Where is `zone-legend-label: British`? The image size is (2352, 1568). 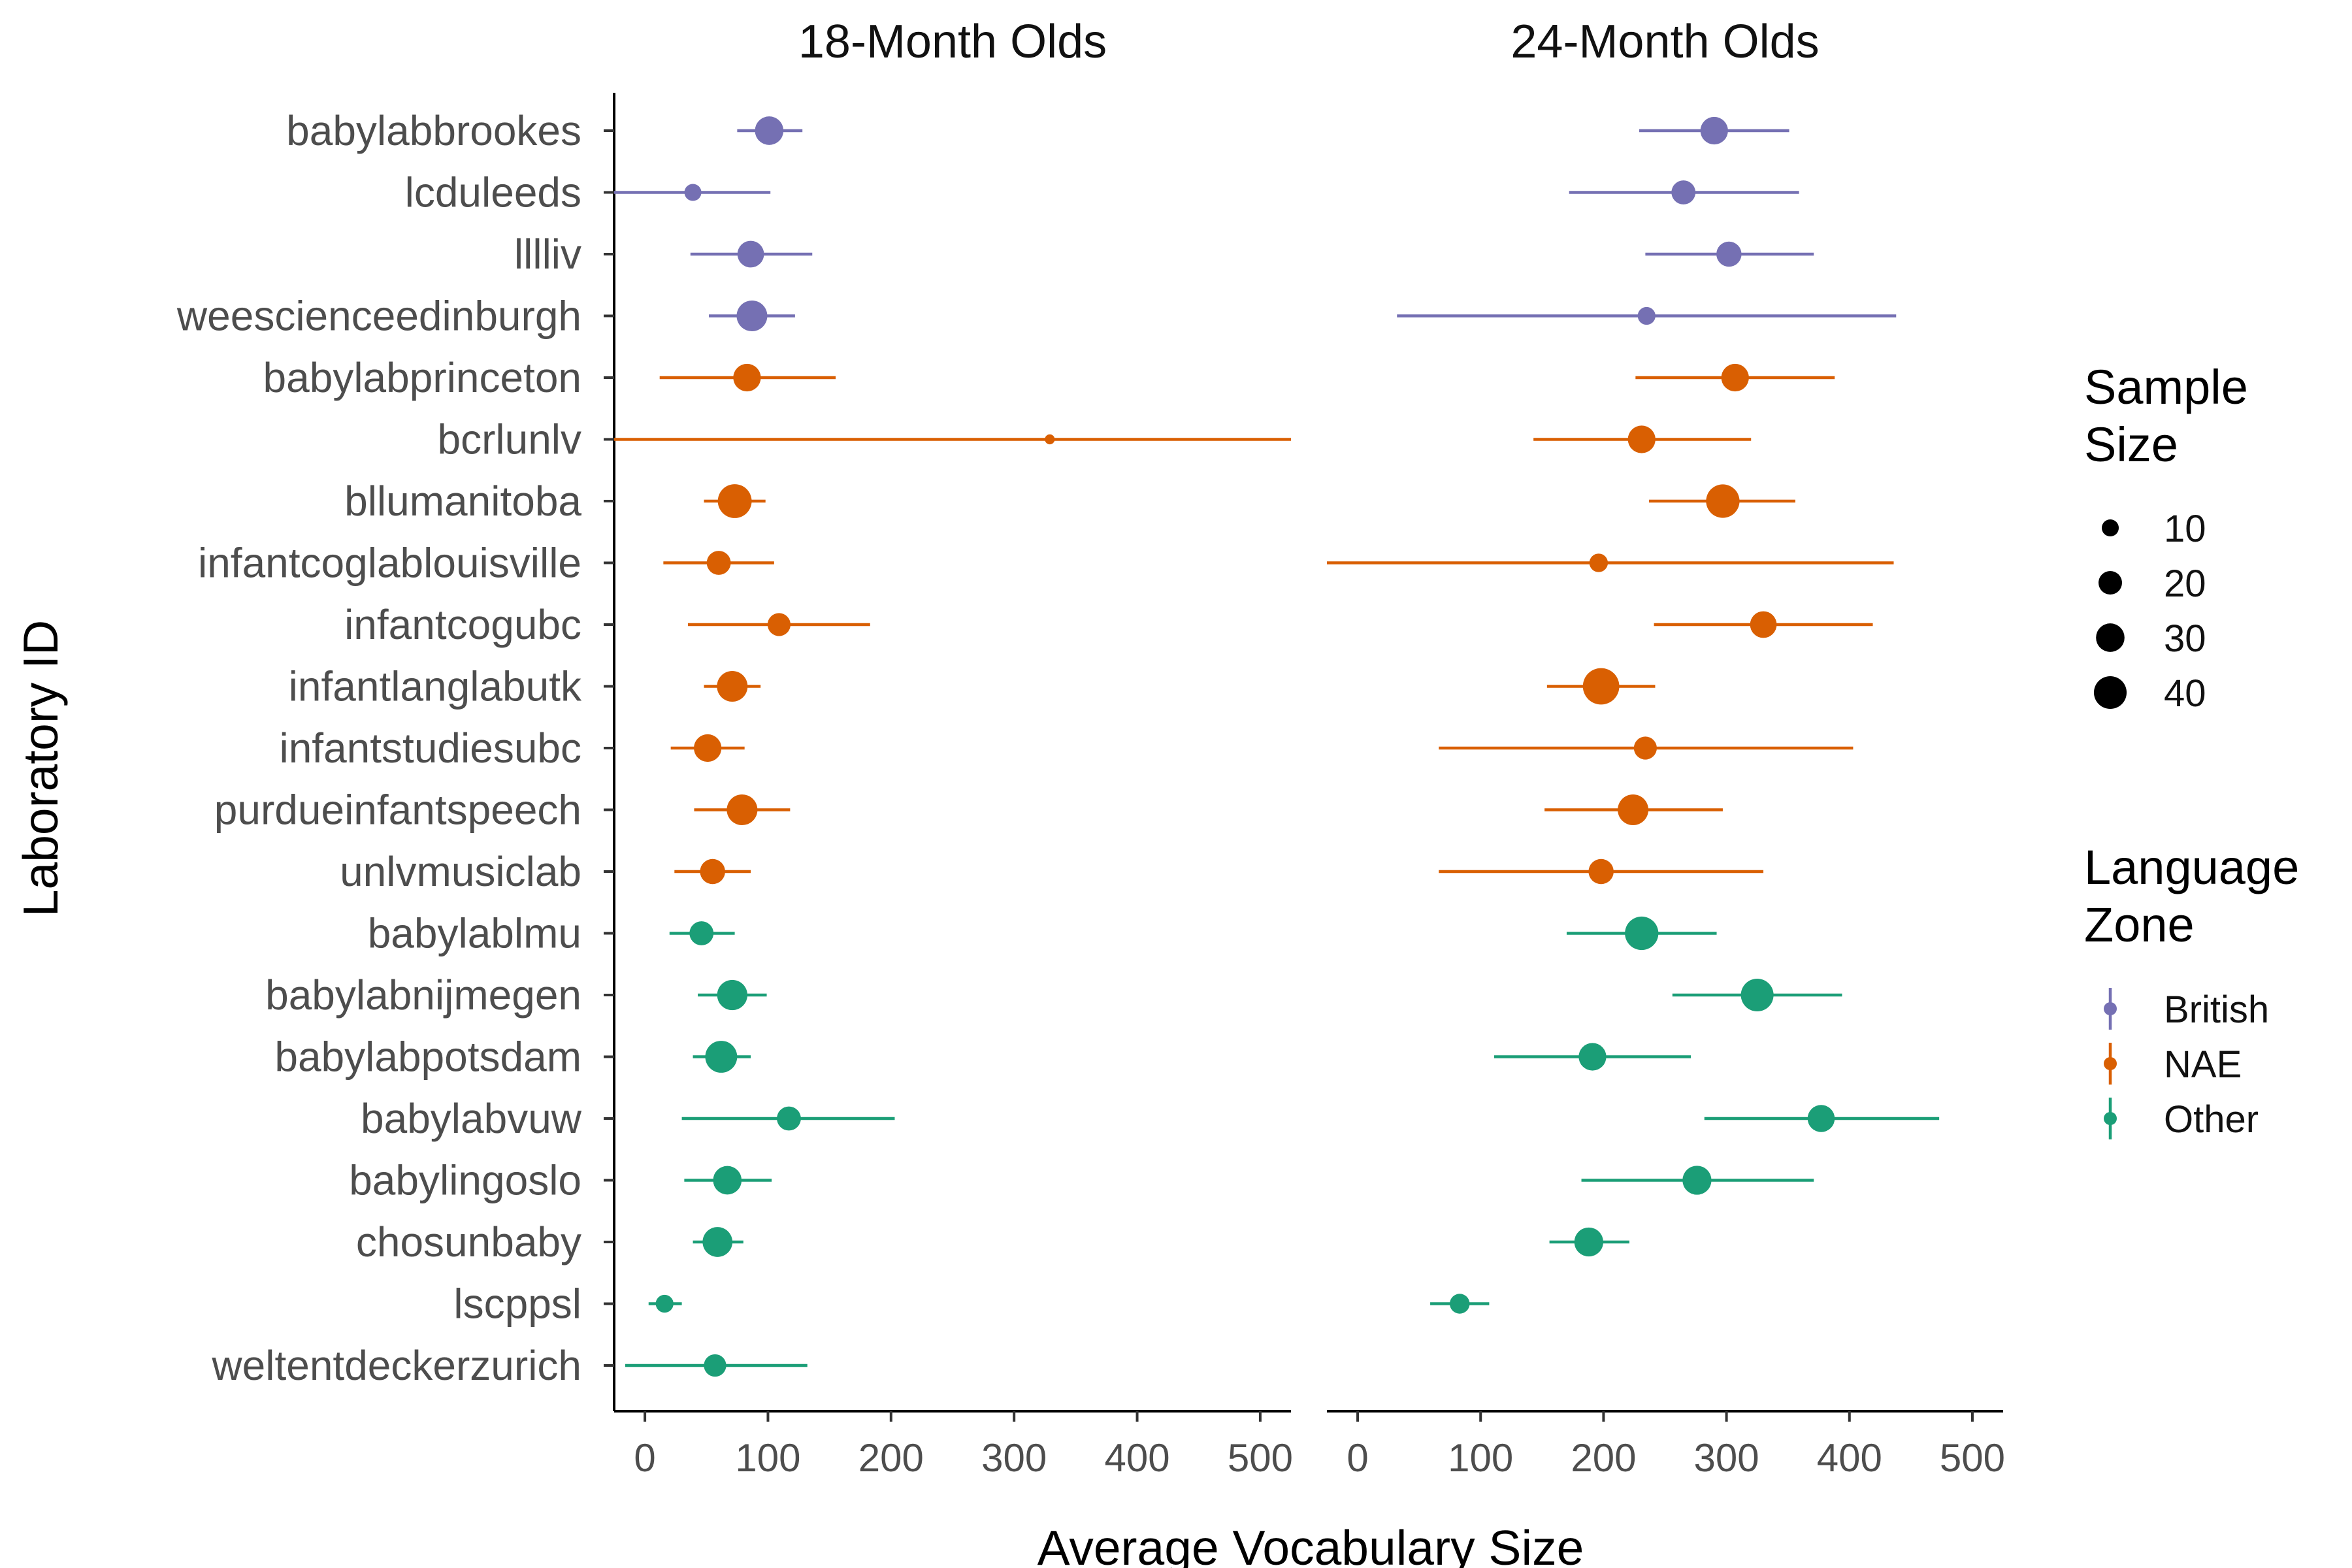 zone-legend-label: British is located at coordinates (2216, 1009).